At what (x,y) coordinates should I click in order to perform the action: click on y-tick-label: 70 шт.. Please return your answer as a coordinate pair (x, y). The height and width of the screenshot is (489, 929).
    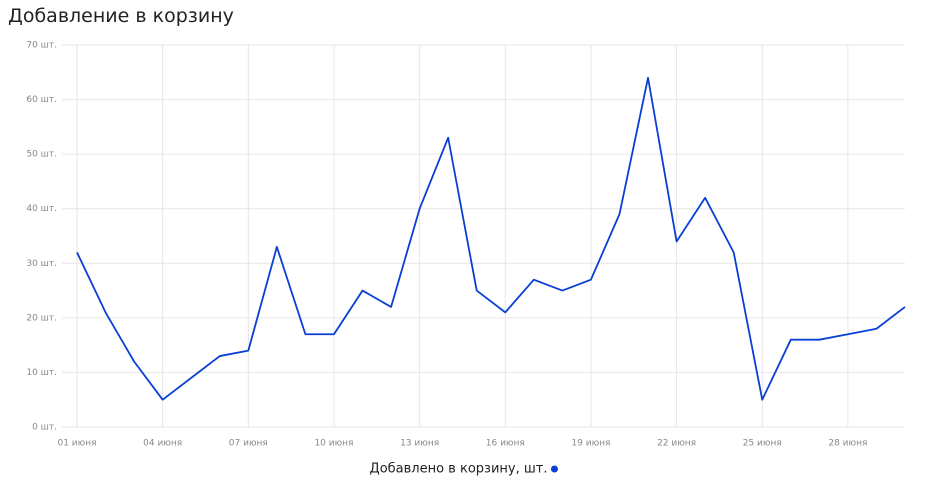
    Looking at the image, I should click on (41, 46).